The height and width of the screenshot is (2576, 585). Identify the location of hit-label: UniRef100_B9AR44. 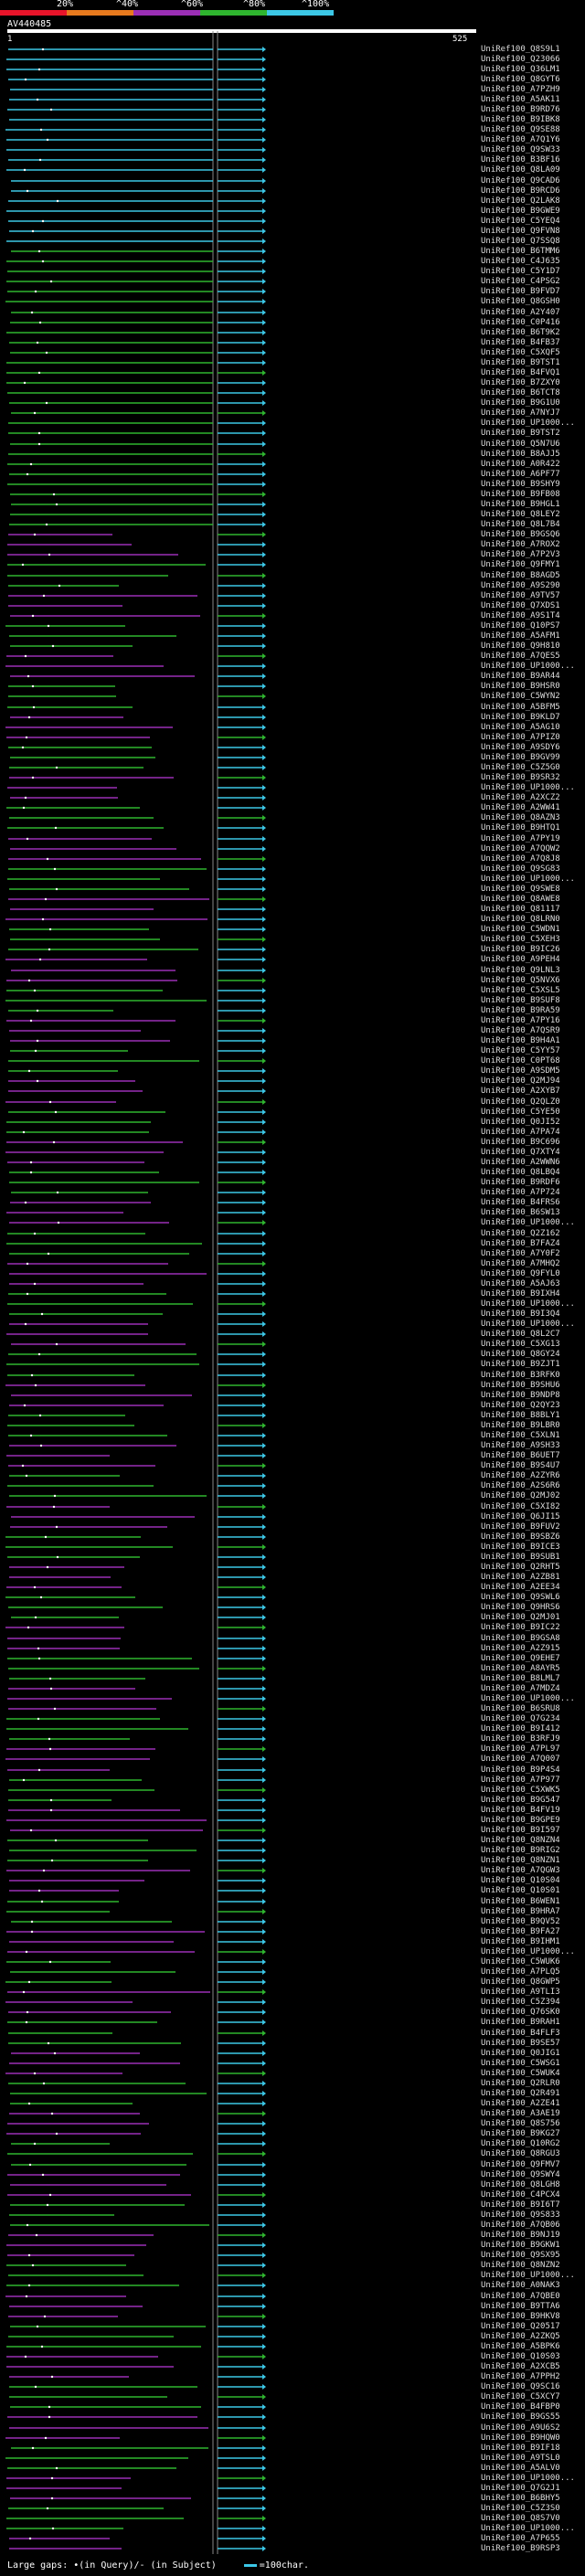
(520, 676).